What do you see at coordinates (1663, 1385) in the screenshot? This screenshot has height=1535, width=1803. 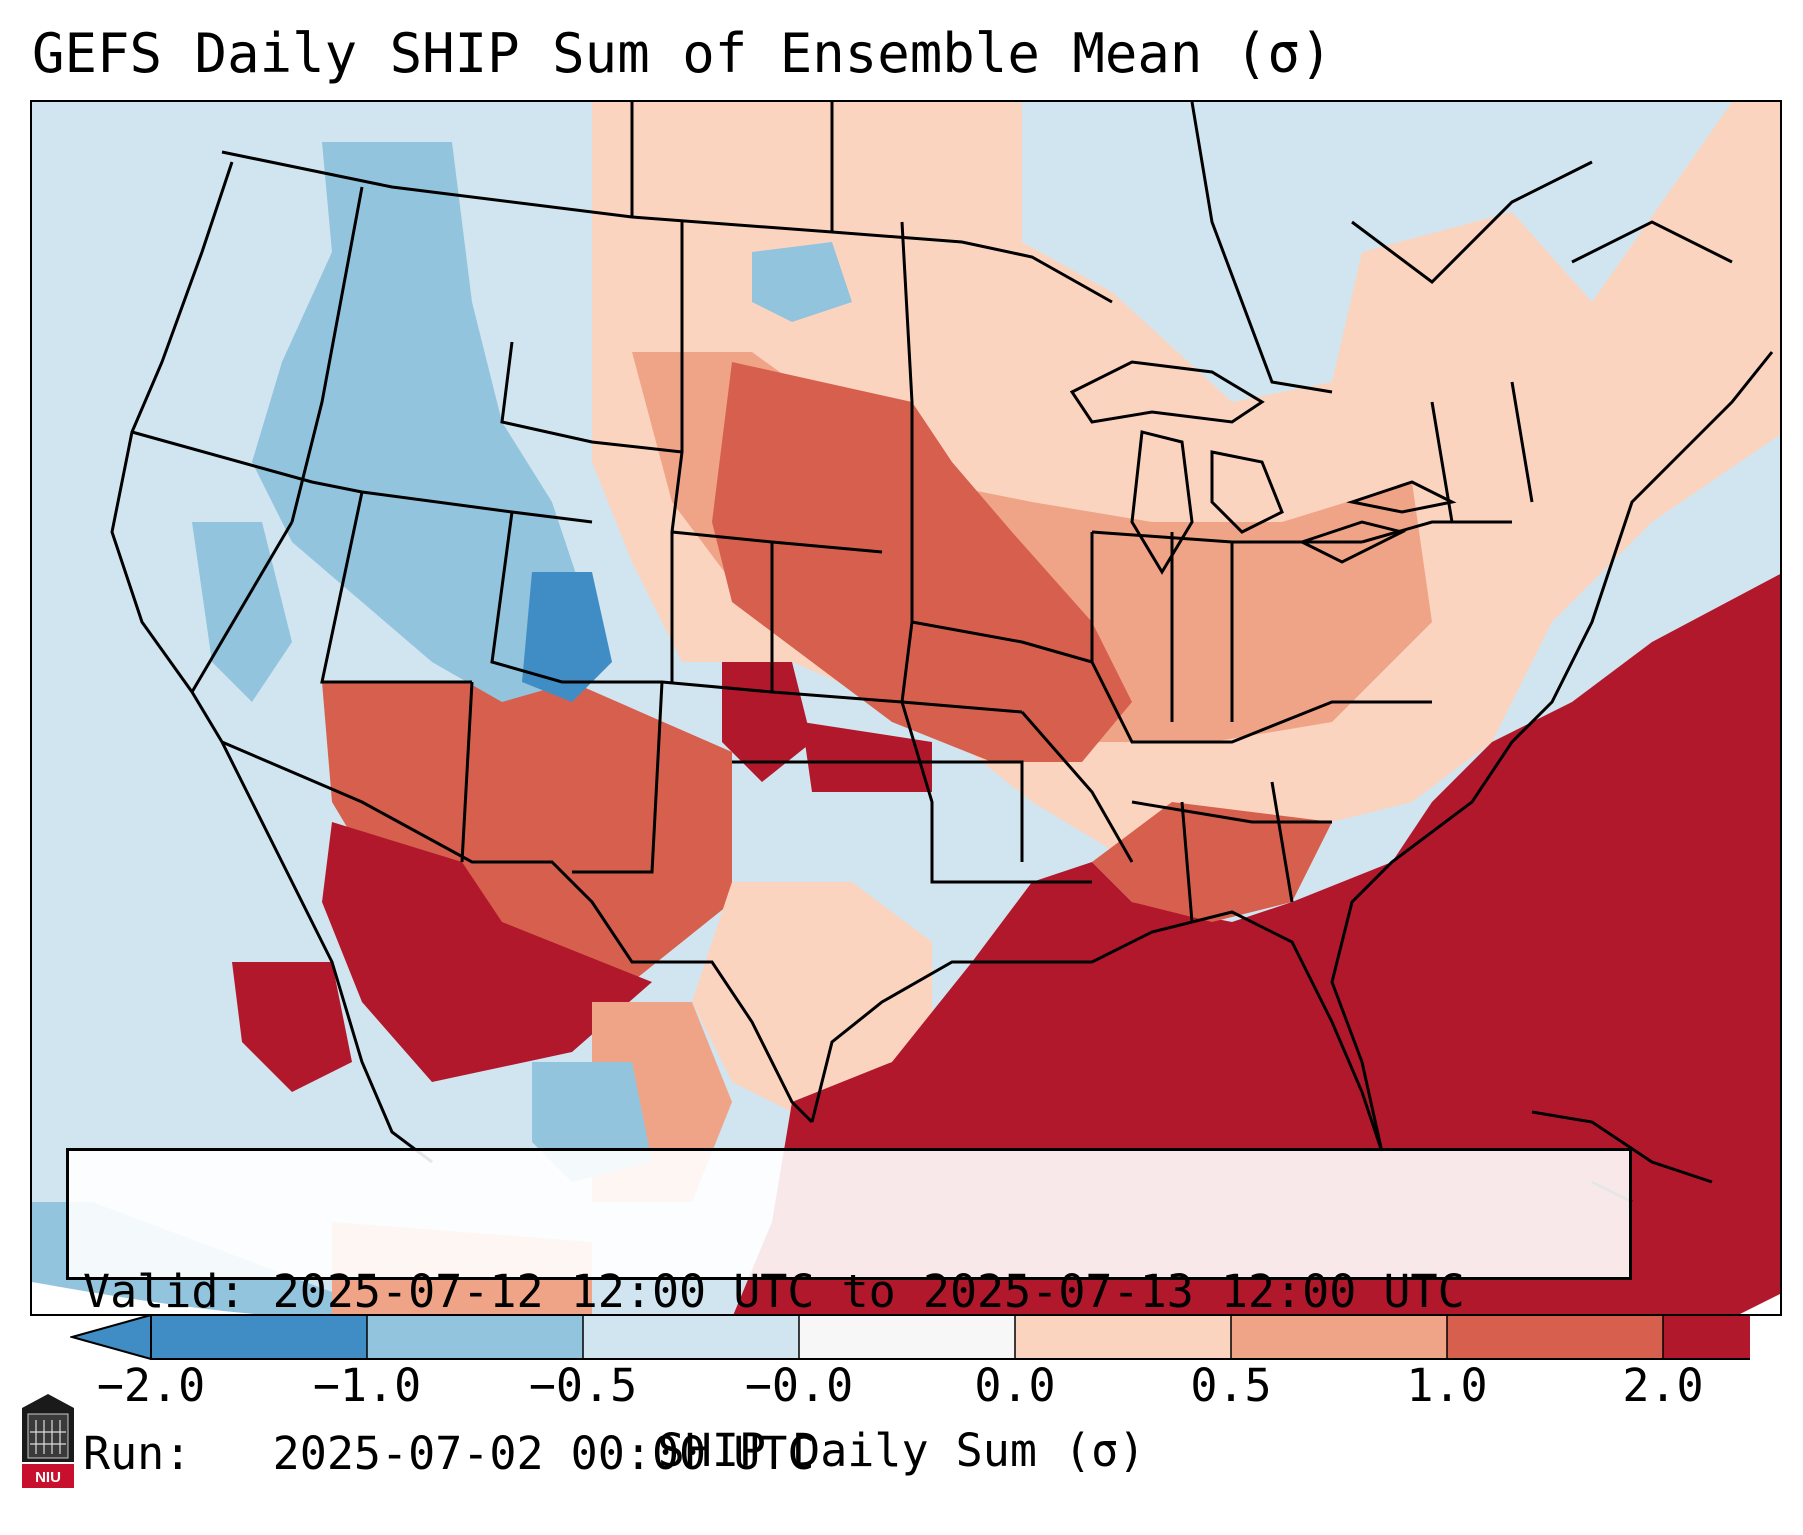 I see `colorbar-tick-label: 2.0` at bounding box center [1663, 1385].